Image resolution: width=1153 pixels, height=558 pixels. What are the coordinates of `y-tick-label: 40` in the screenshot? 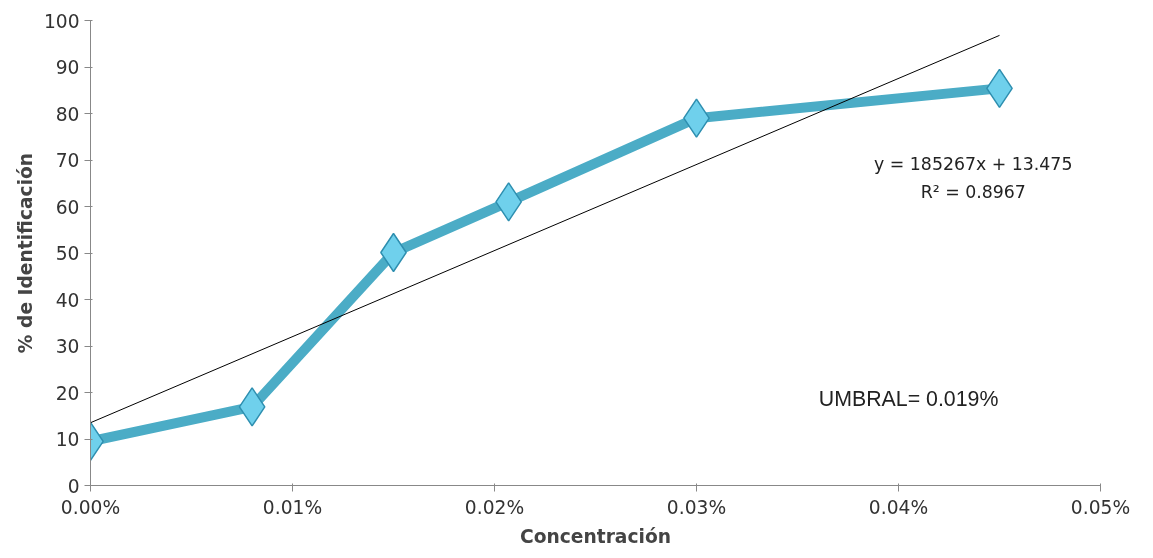 It's located at (67, 300).